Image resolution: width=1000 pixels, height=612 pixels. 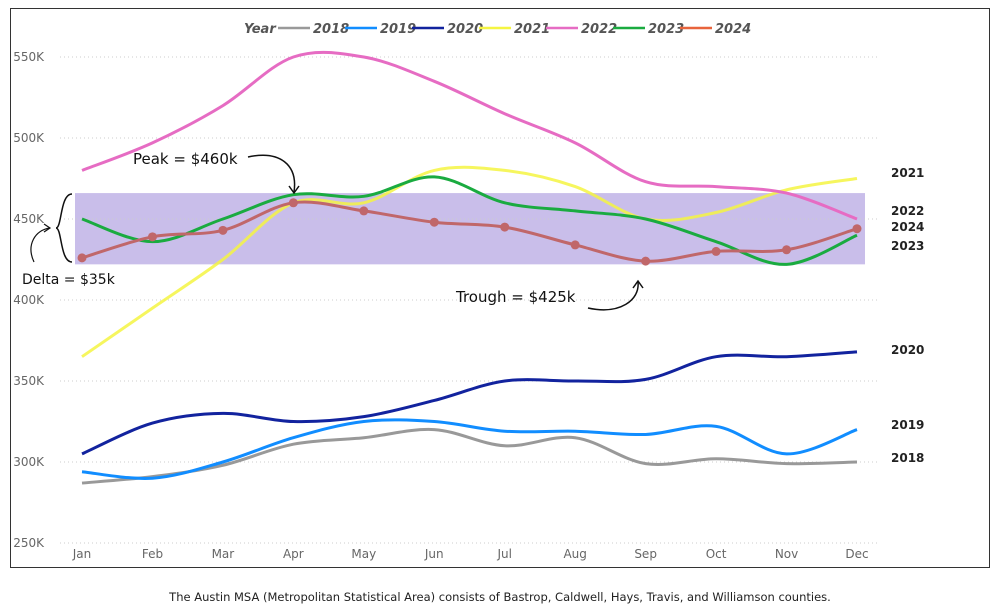 What do you see at coordinates (29, 219) in the screenshot?
I see `y-tick-label: 450K` at bounding box center [29, 219].